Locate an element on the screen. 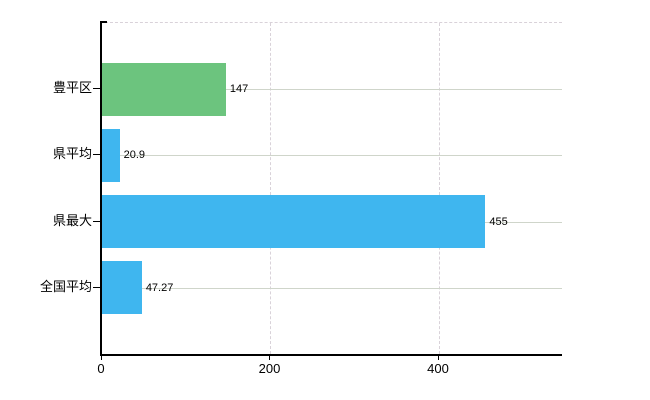  category-label: 豊平区 is located at coordinates (72, 88).